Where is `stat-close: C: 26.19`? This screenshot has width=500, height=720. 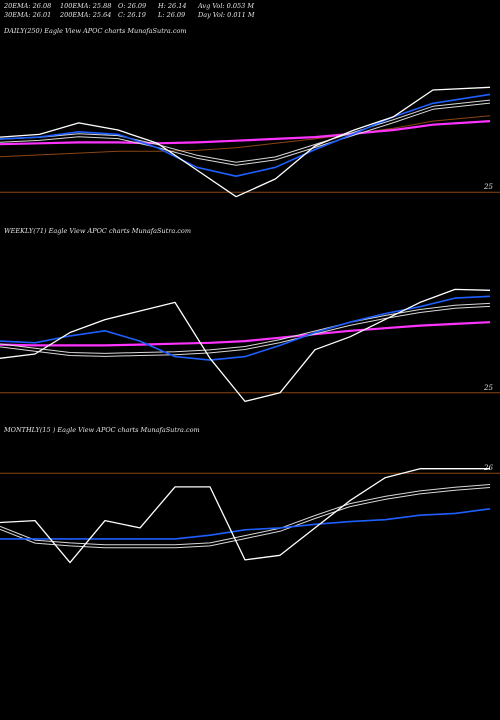
stat-close: C: 26.19 is located at coordinates (132, 15).